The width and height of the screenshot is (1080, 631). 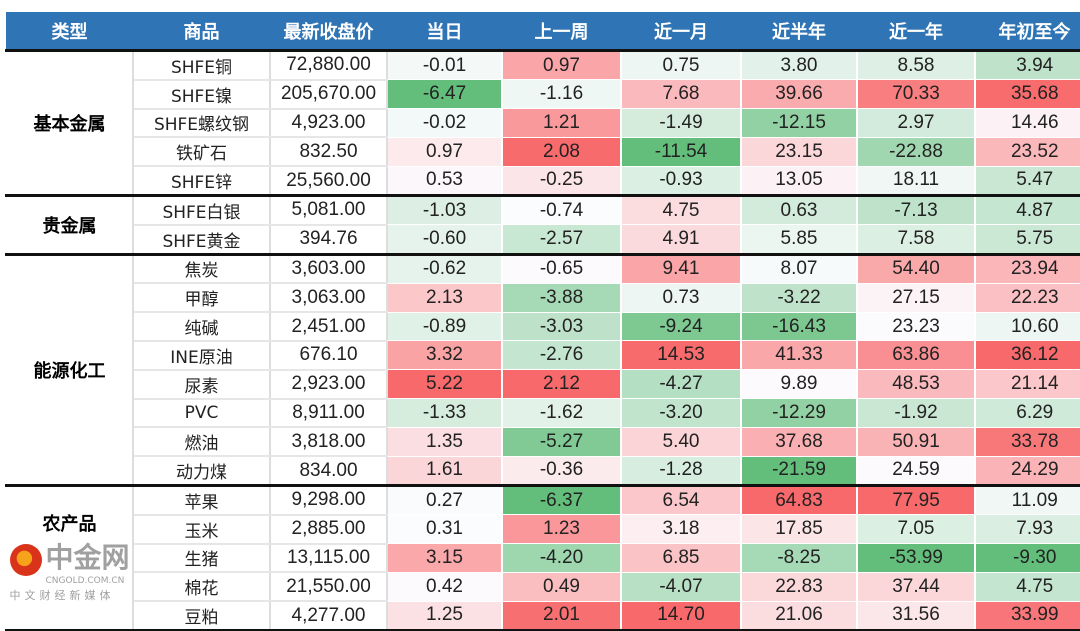 What do you see at coordinates (1027, 529) in the screenshot?
I see `change-cell: 7.93` at bounding box center [1027, 529].